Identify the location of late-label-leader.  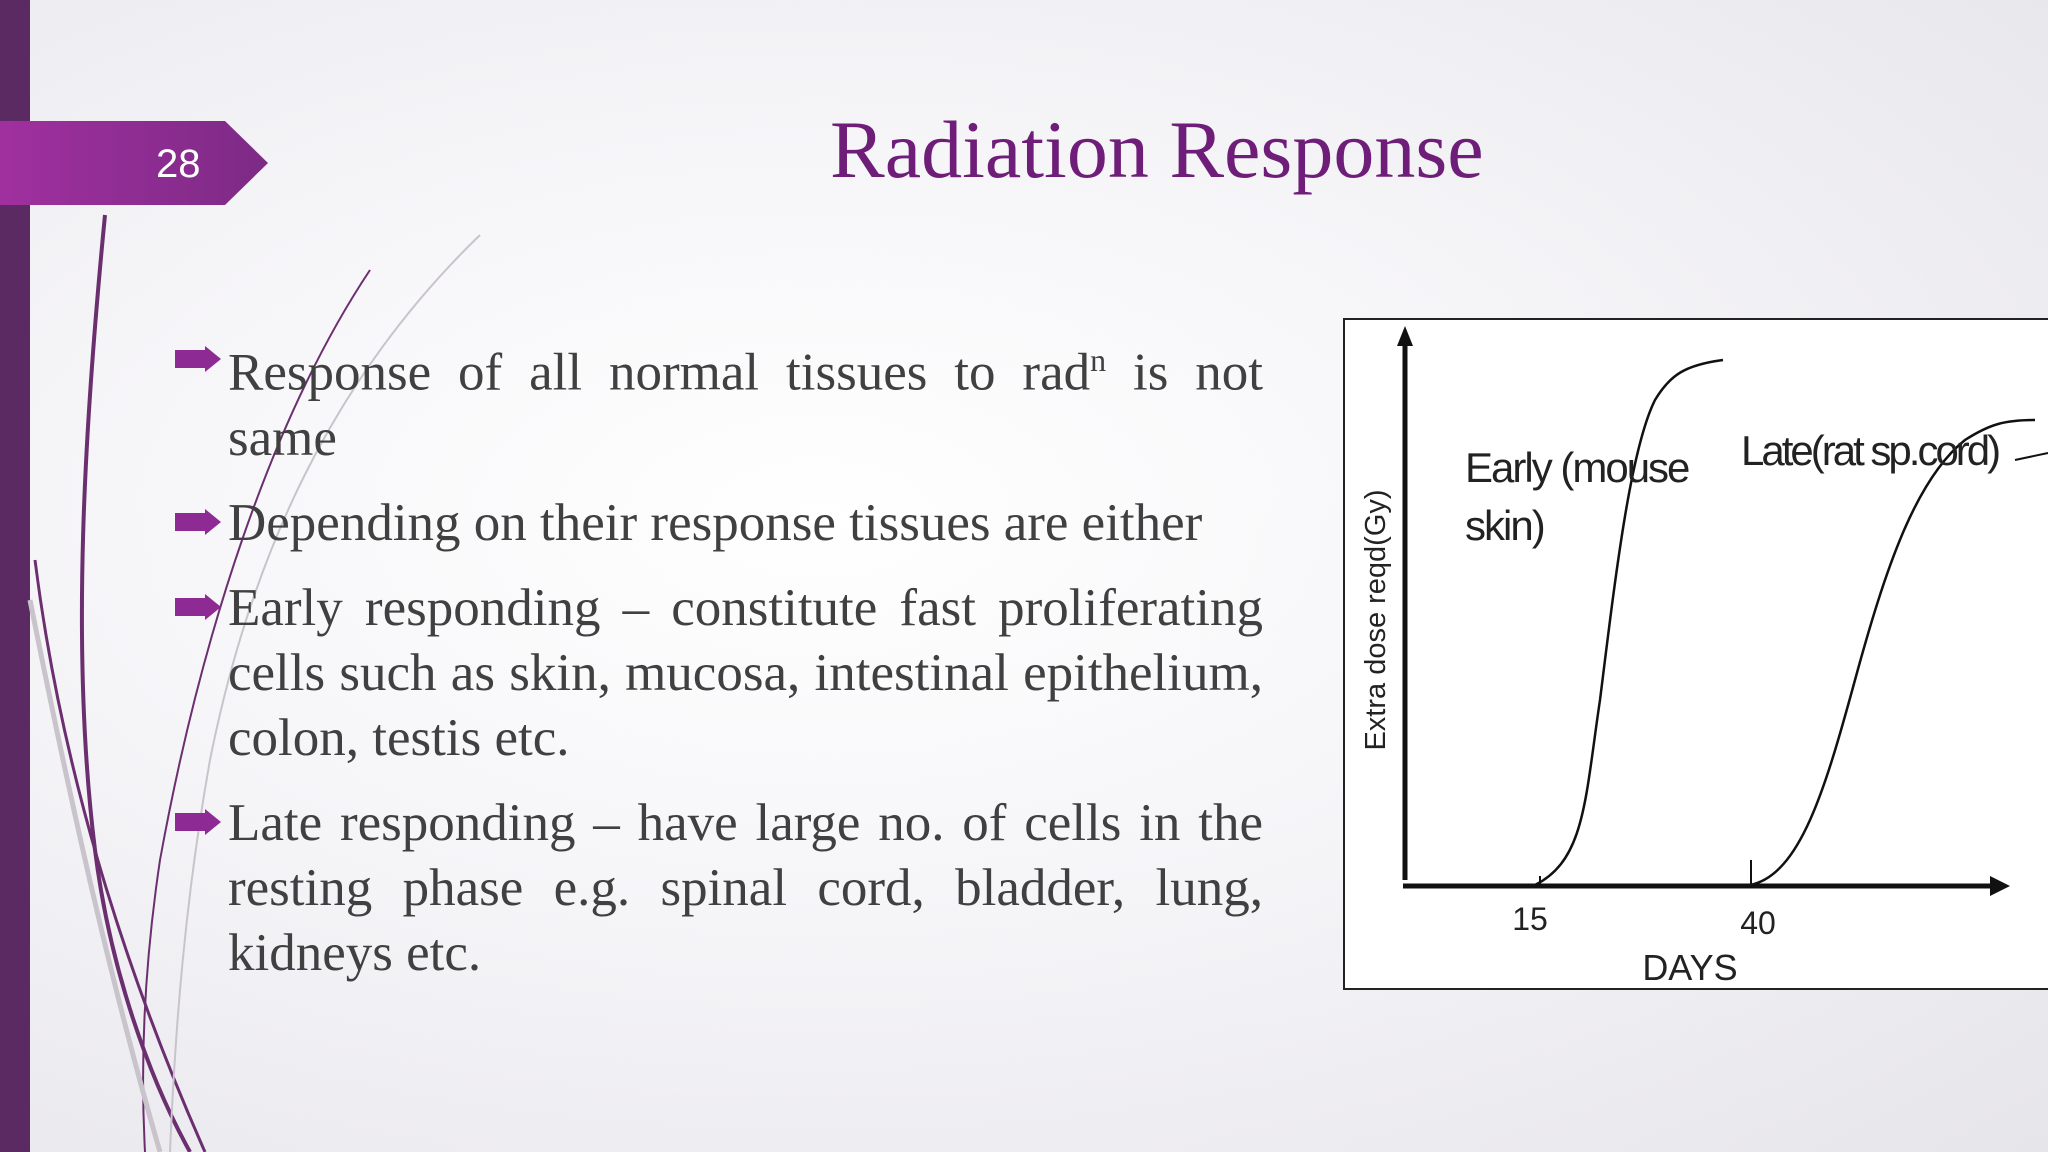
(2031, 456).